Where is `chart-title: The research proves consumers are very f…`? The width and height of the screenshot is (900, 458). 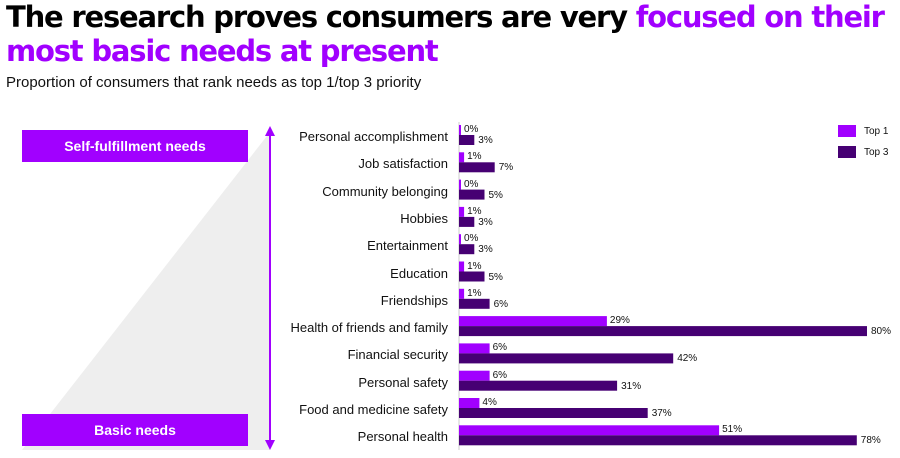 chart-title: The research proves consumers are very f… is located at coordinates (451, 34).